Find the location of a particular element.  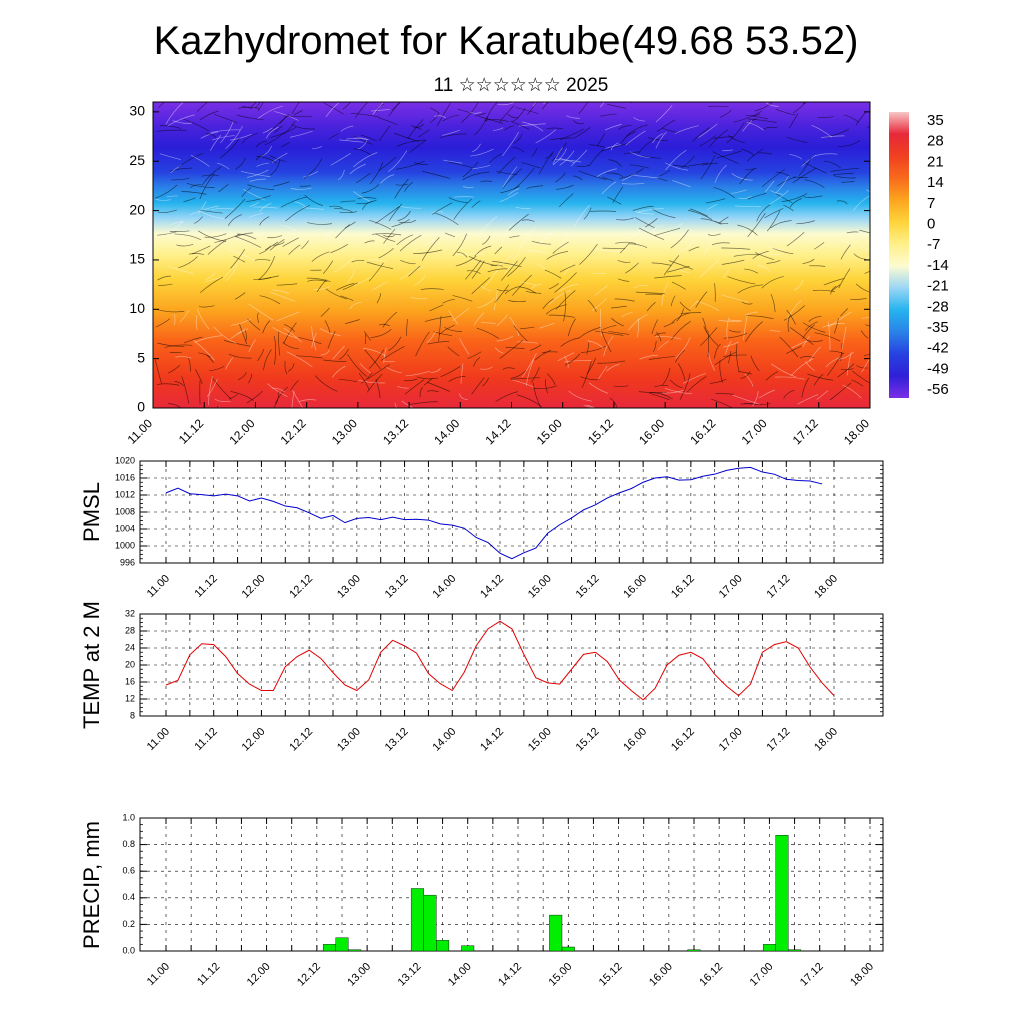

colorbar-label: 7 is located at coordinates (931, 203).